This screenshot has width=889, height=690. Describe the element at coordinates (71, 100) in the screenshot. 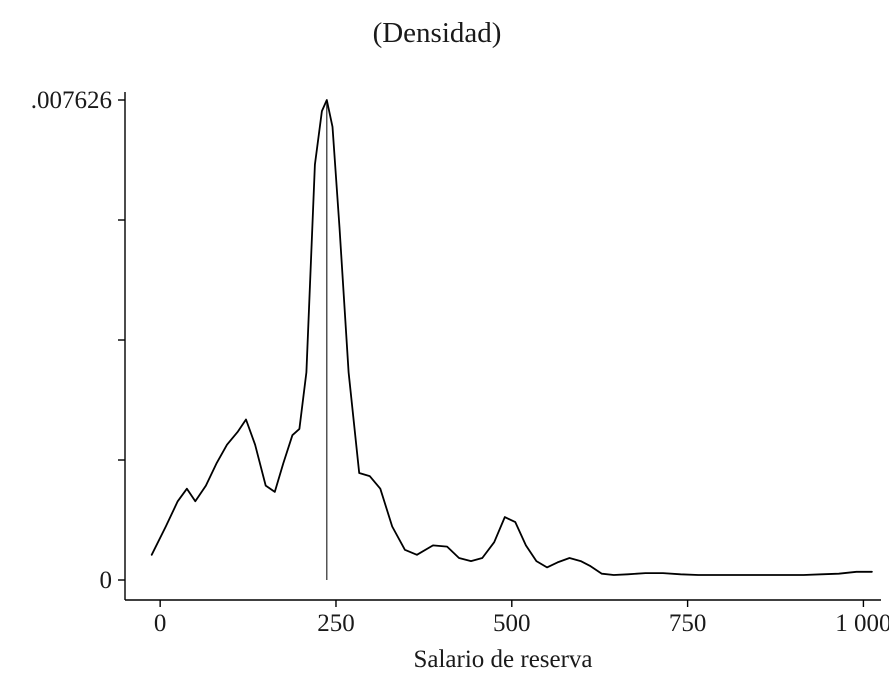

I see `y-tick-label: .007626` at that location.